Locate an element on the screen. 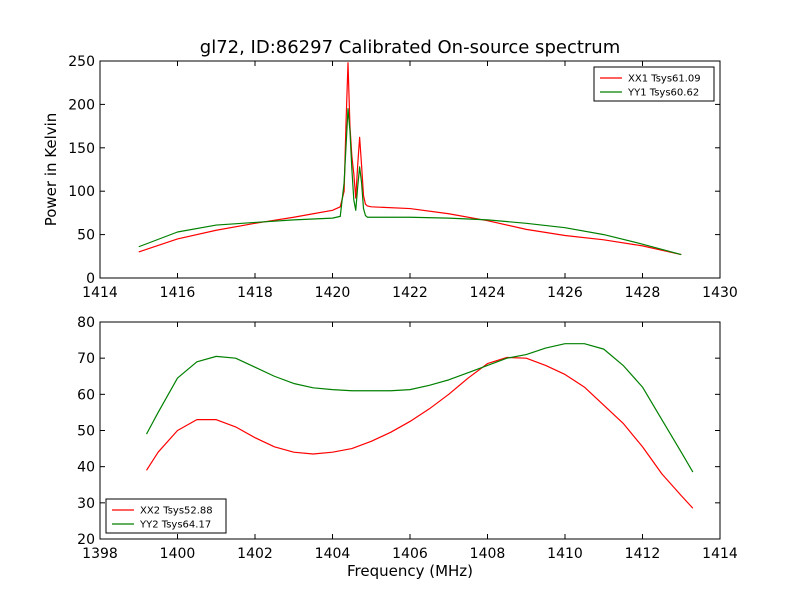  top-xtick-label-6: 1426 is located at coordinates (565, 293).